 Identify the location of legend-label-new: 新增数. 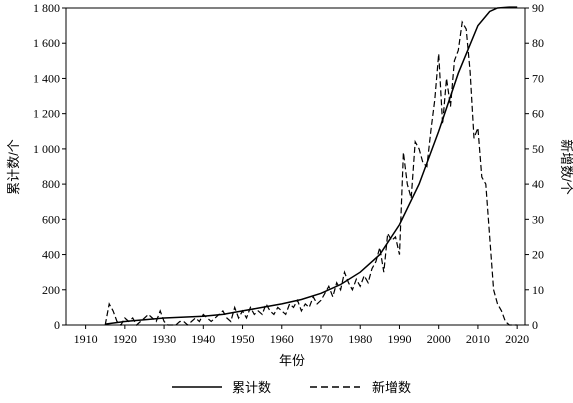
(391, 387).